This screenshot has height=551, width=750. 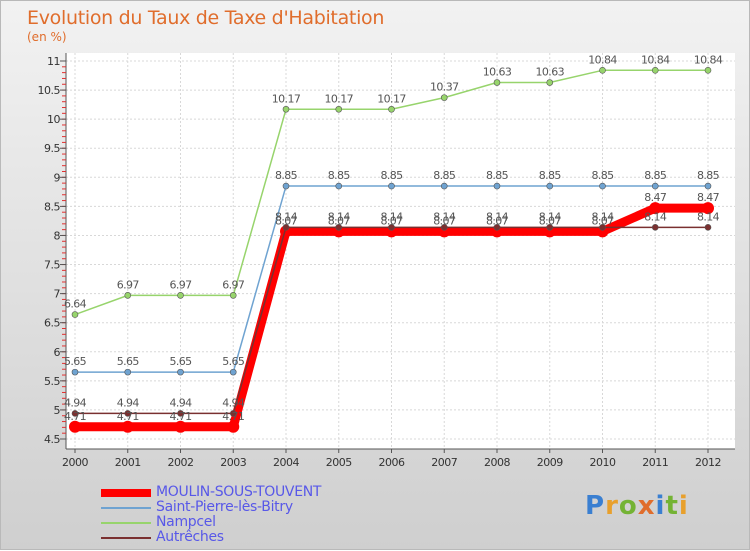 I want to click on data-label: 6.64, so click(x=75, y=304).